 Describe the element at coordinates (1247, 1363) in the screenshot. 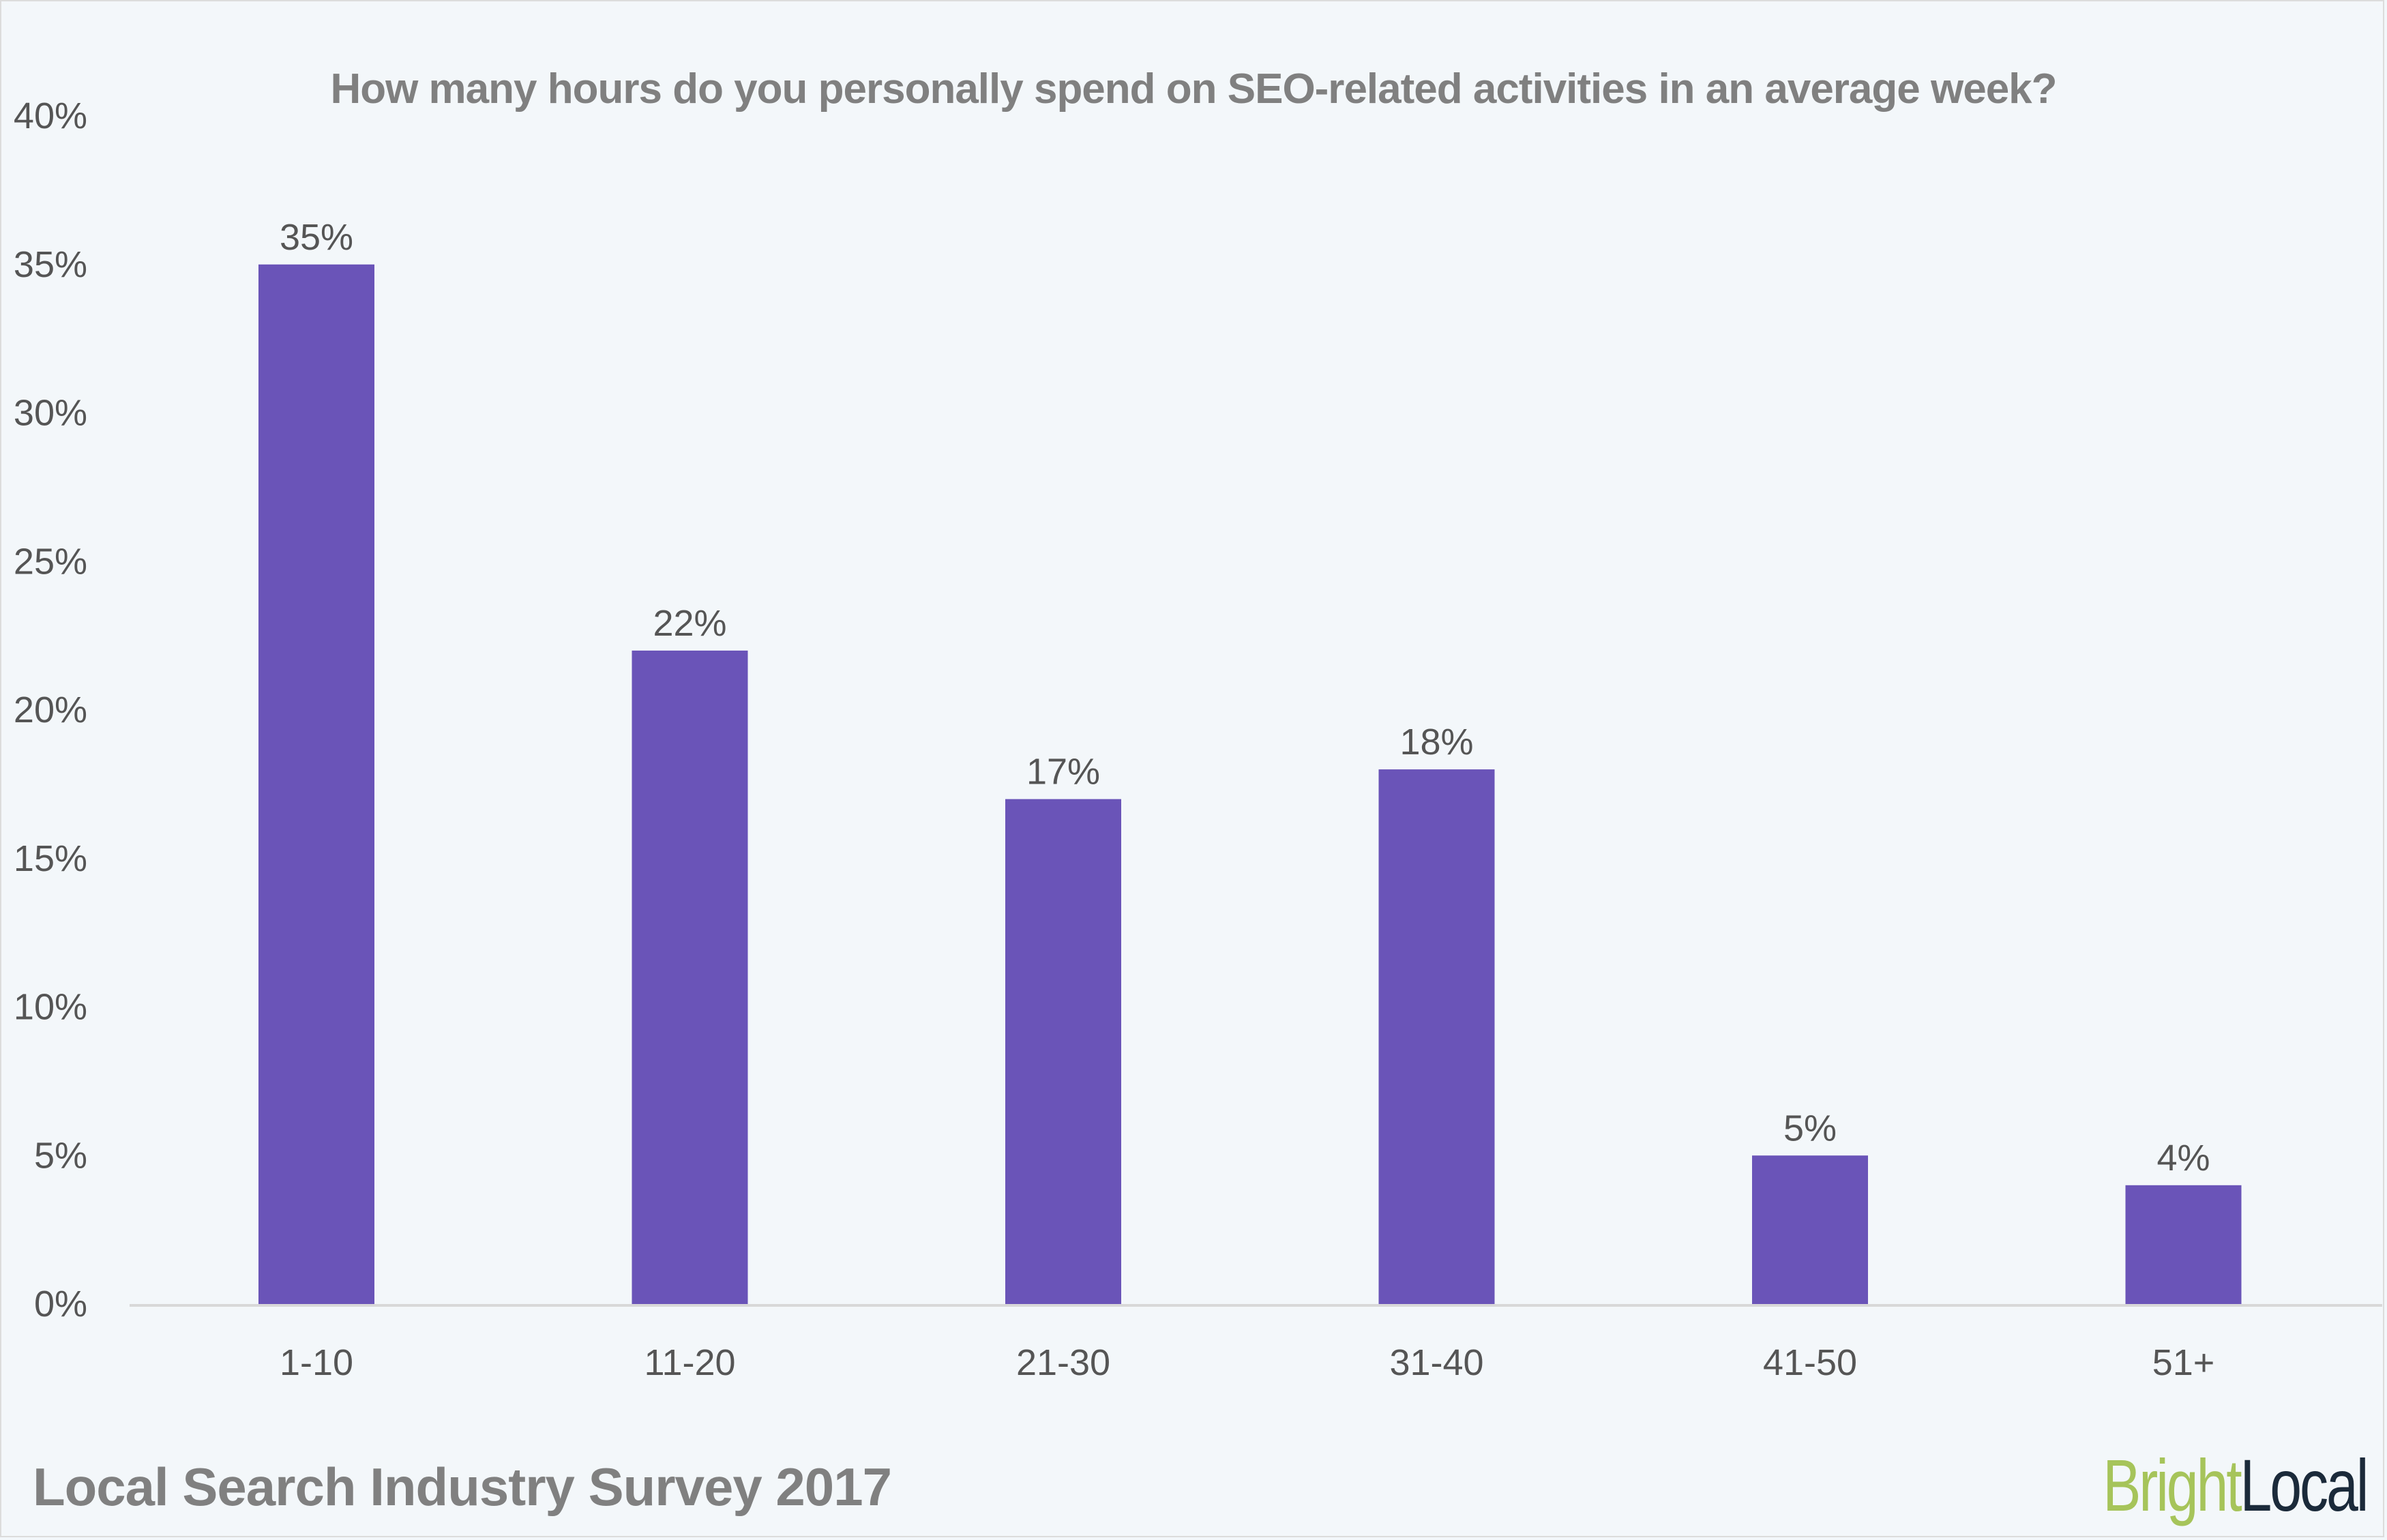

I see `x-axis: 1-10 11-20 21-30 31-40 41-50 51+` at that location.